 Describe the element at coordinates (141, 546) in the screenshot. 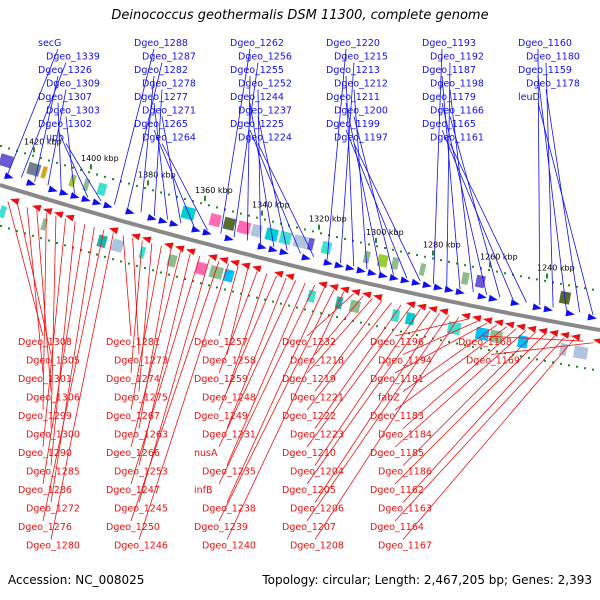

I see `gene-label: Dgeo_1246` at that location.